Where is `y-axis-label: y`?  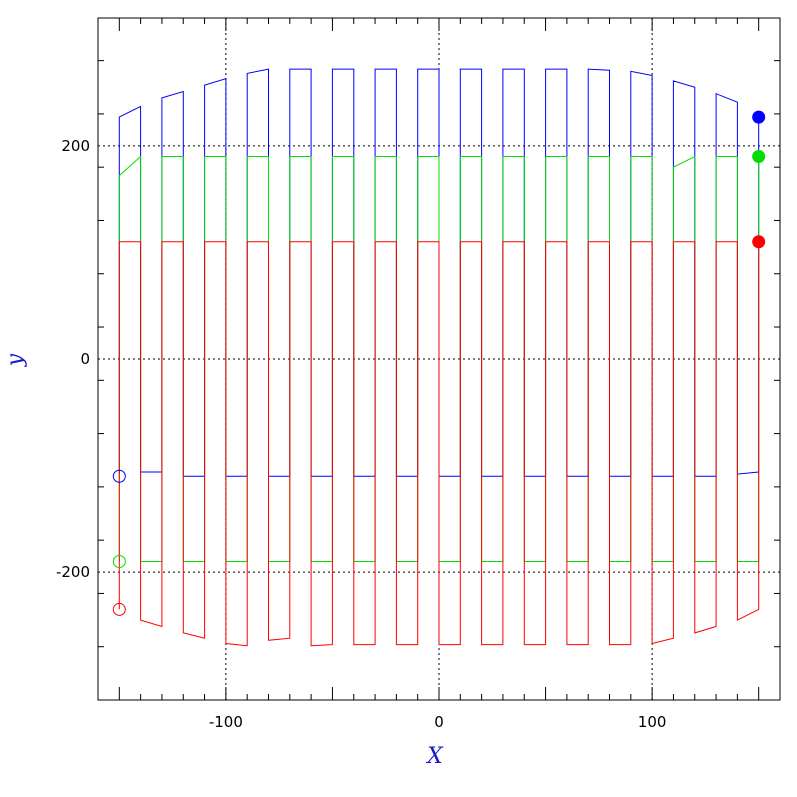 y-axis-label: y is located at coordinates (15, 360).